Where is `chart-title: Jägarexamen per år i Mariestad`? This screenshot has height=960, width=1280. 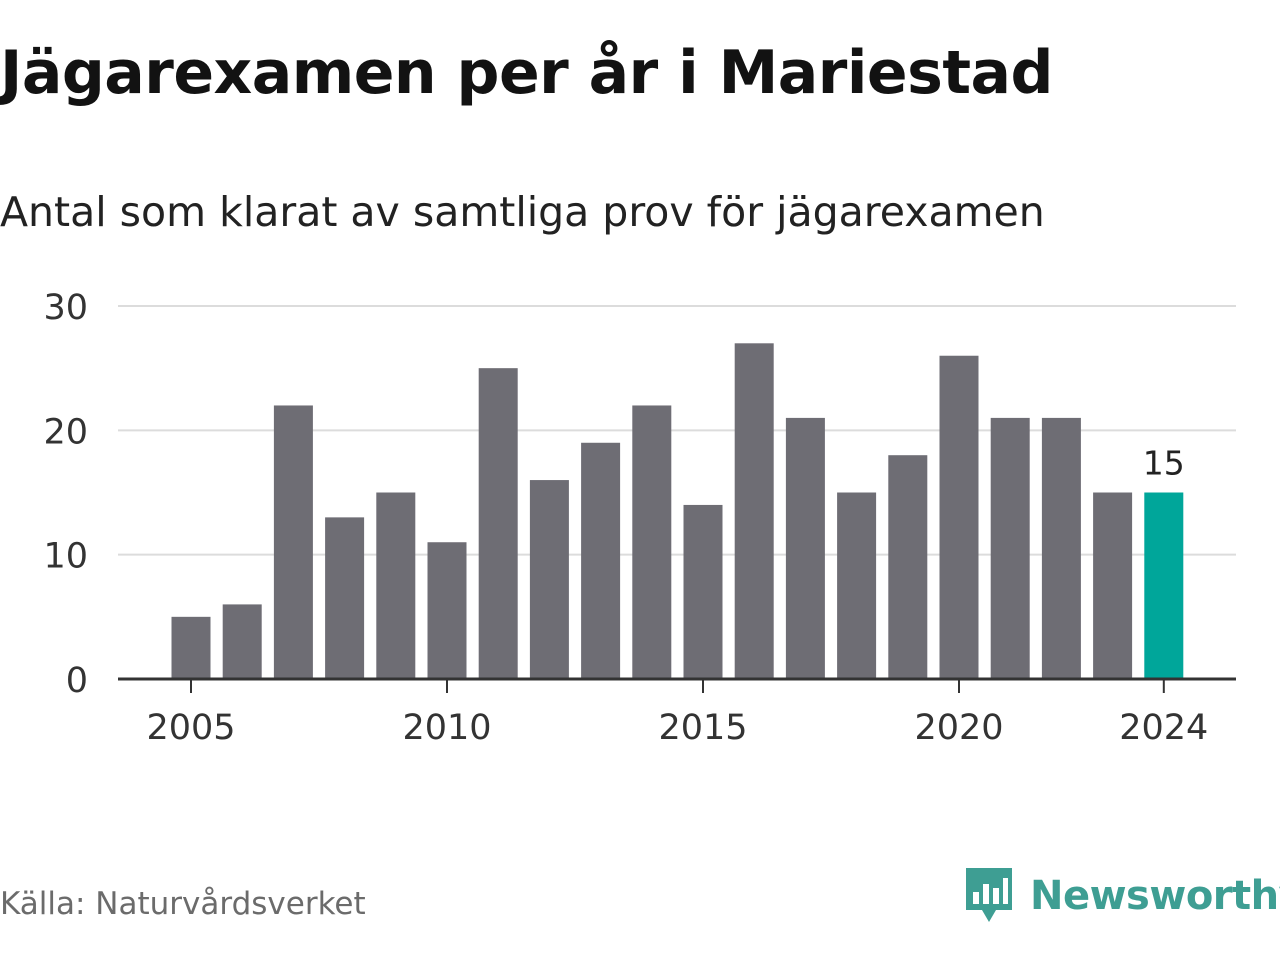
chart-title: Jägarexamen per år i Mariestad is located at coordinates (526, 73).